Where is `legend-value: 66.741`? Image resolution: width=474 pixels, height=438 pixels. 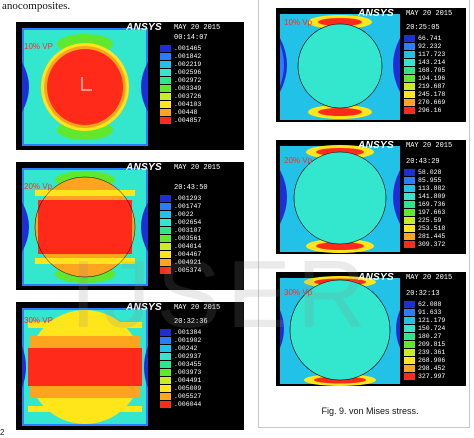
legend-value: 66.741 is located at coordinates (430, 38).